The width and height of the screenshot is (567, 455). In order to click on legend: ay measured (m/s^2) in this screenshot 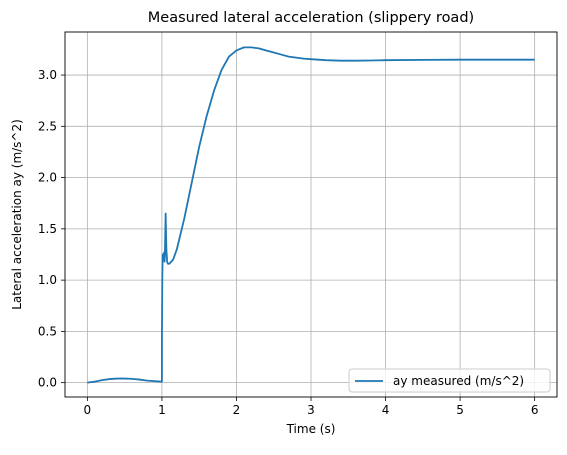, I will do `click(449, 380)`.